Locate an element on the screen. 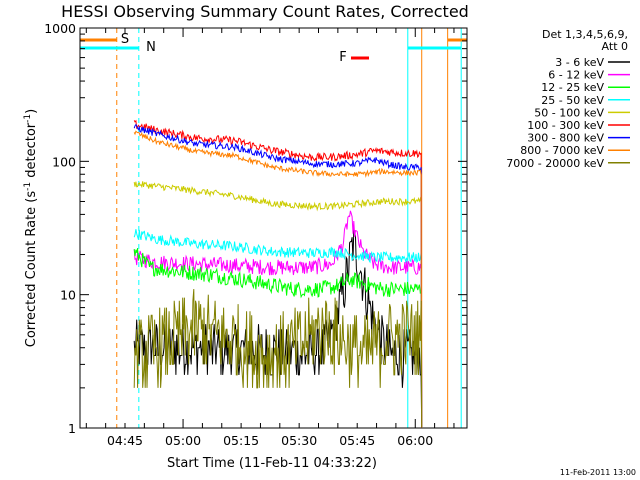  legend-label: 25 - 50 keV is located at coordinates (572, 100).